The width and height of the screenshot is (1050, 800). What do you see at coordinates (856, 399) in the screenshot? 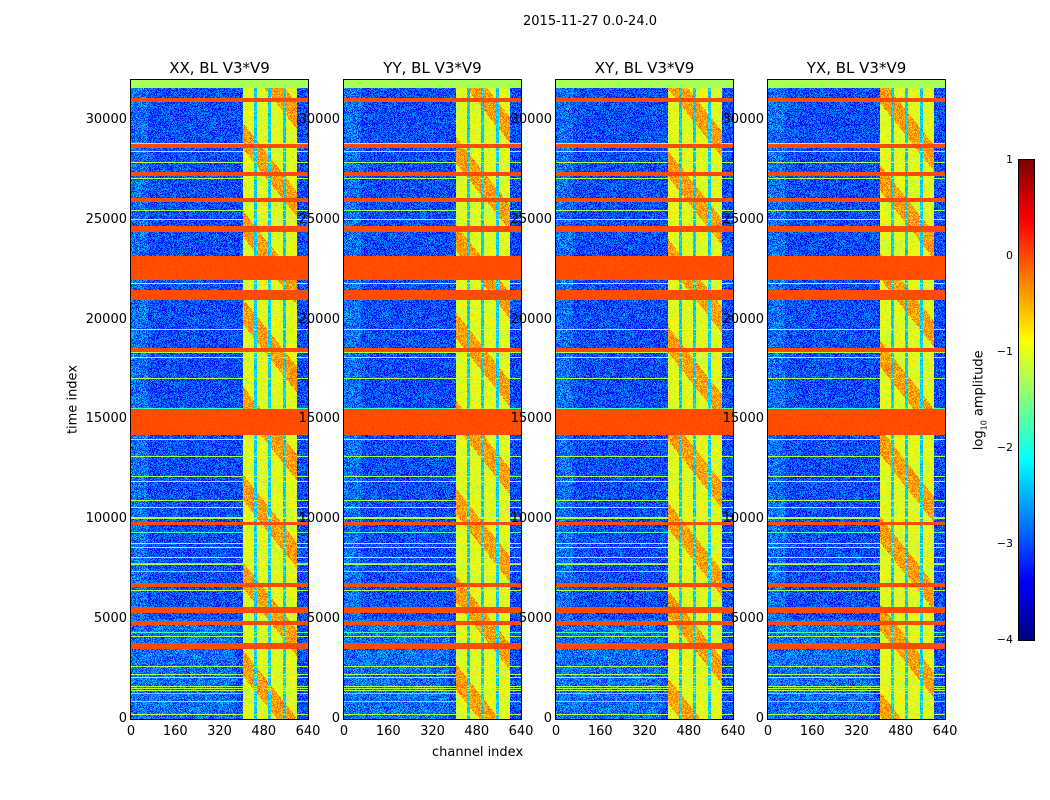
I see `heatmap-yx` at bounding box center [856, 399].